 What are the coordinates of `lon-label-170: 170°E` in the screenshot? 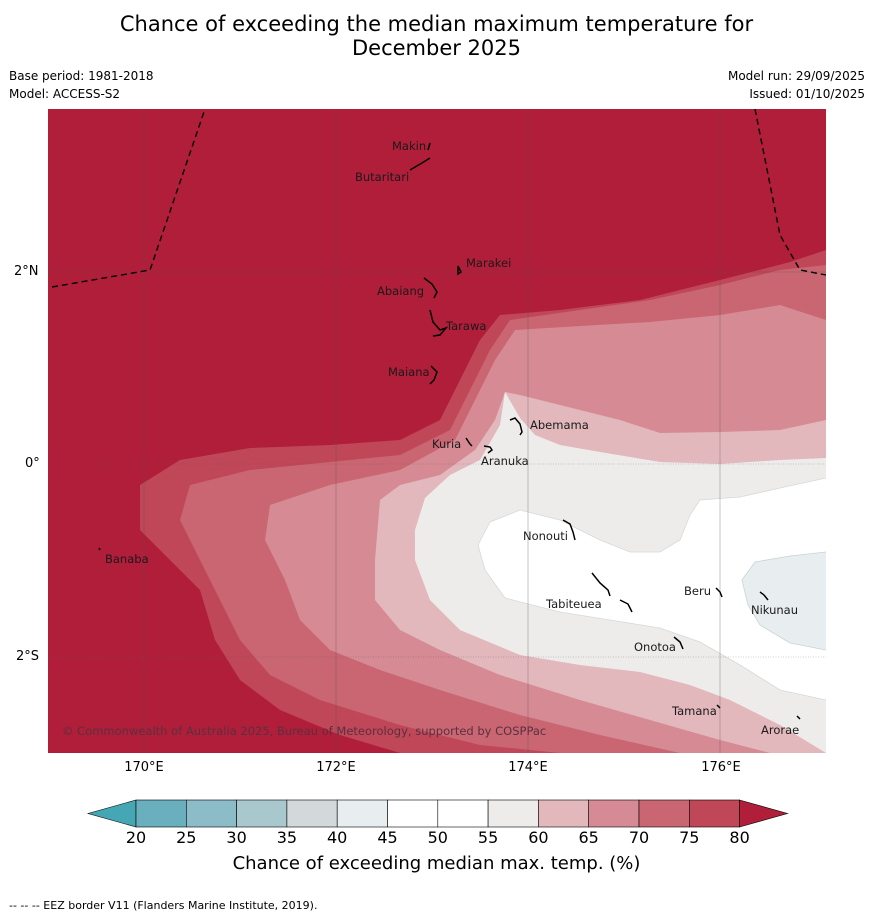 It's located at (144, 767).